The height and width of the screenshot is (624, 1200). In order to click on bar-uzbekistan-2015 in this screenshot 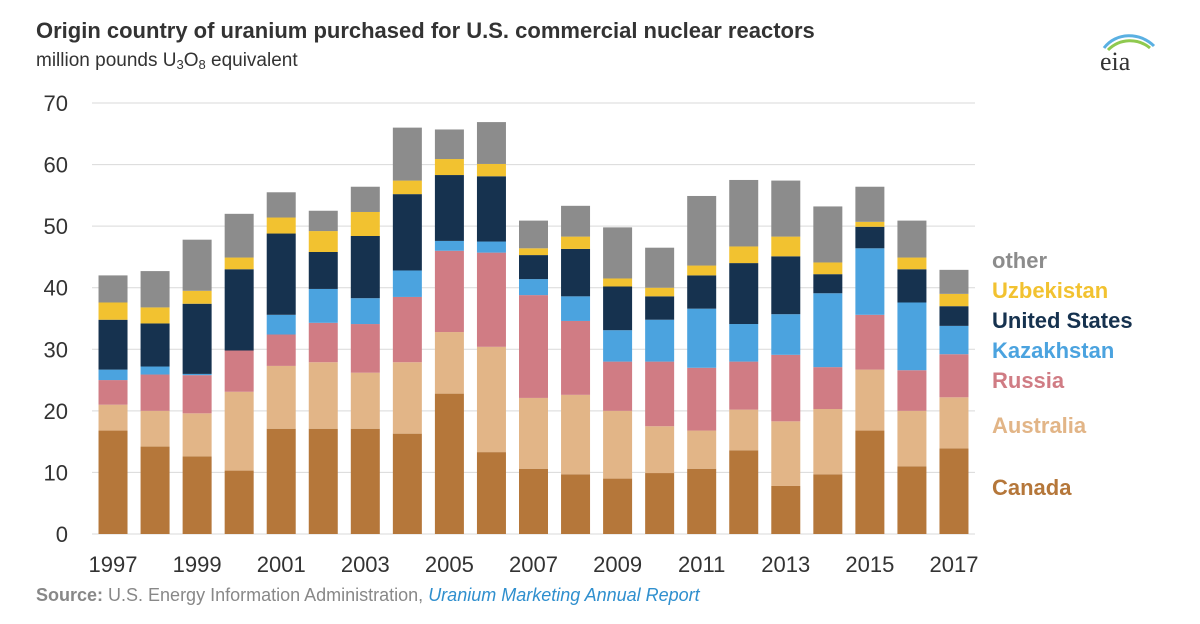, I will do `click(870, 224)`.